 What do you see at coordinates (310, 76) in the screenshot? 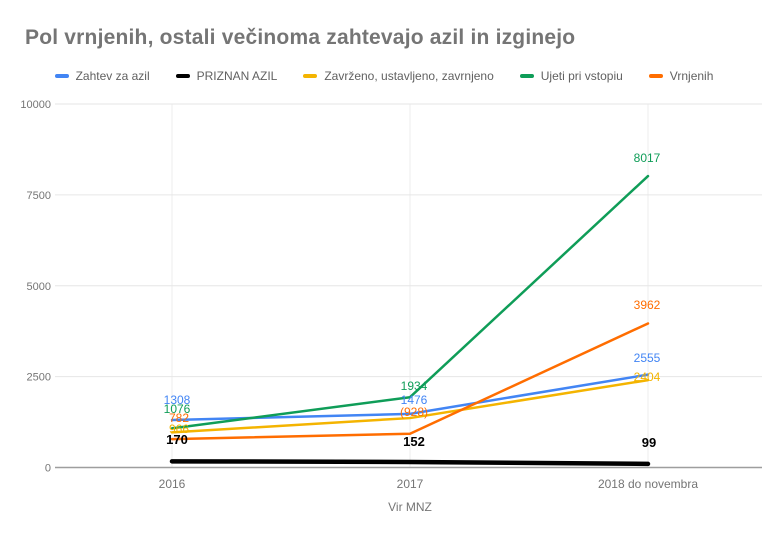
I see `legend-marker-zavr-eno-ustavljeno-zavrnjeno` at bounding box center [310, 76].